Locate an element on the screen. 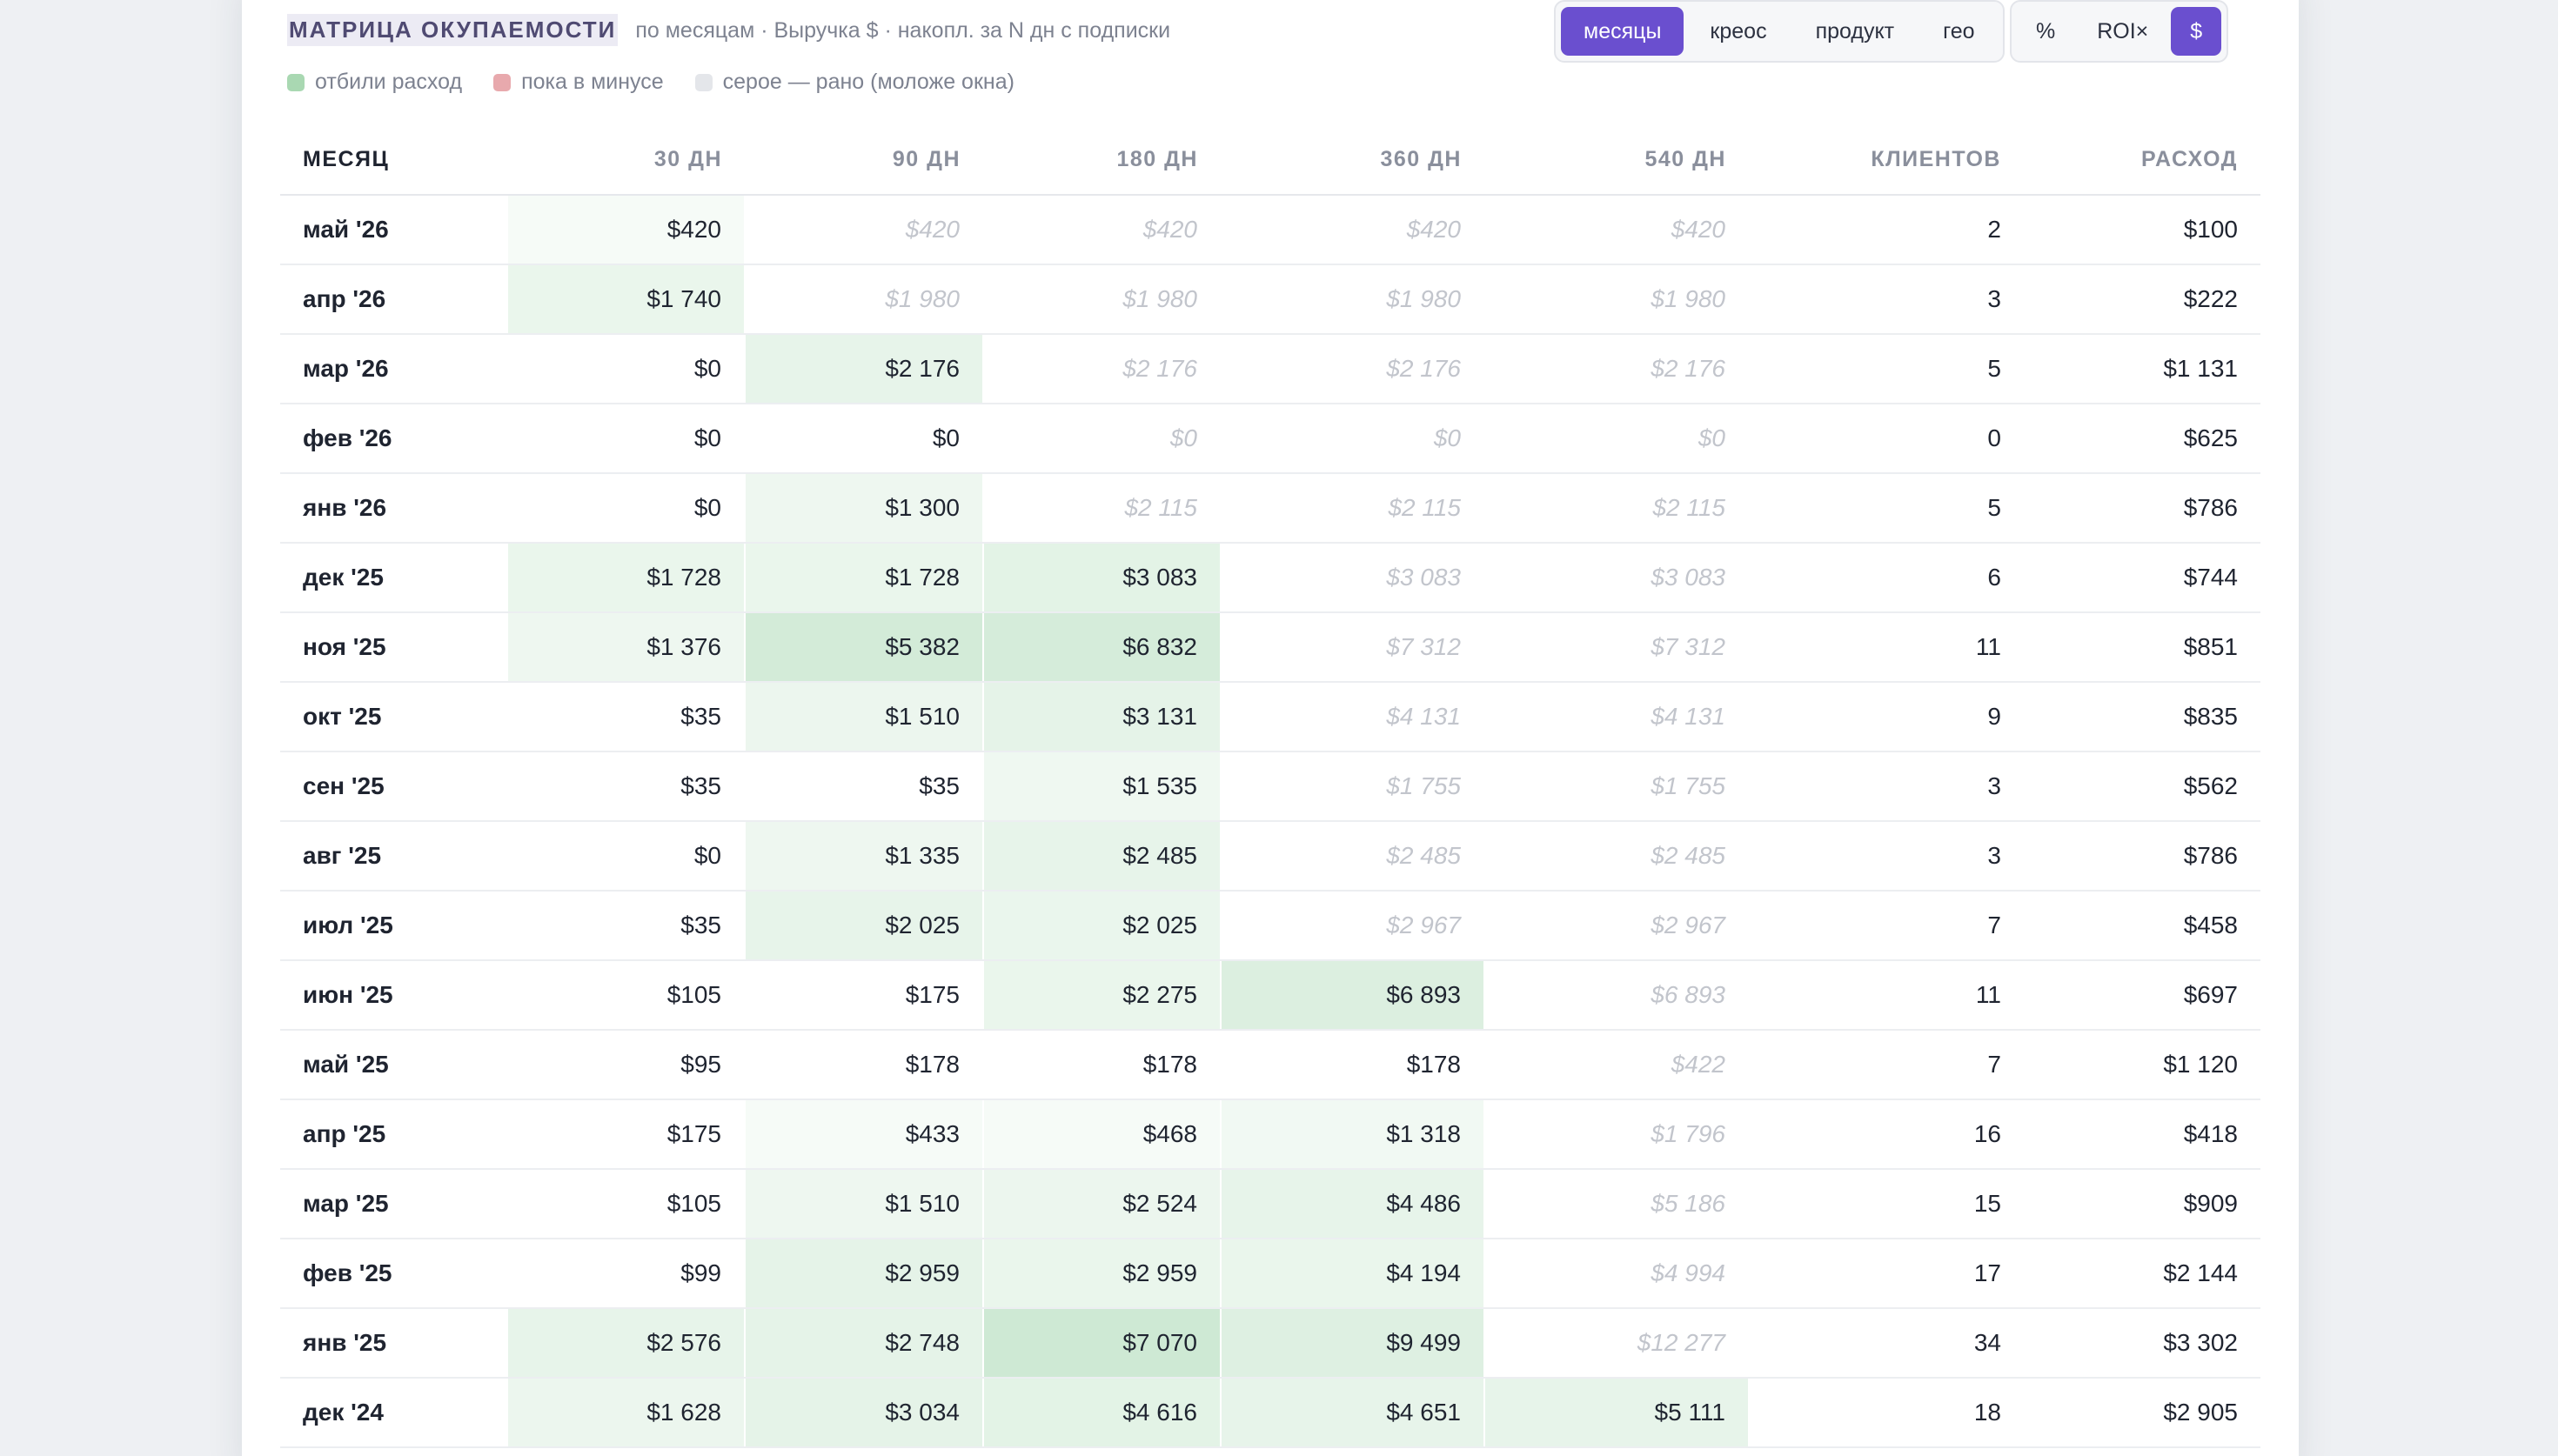  matrix-cell: $1 335 is located at coordinates (864, 856).